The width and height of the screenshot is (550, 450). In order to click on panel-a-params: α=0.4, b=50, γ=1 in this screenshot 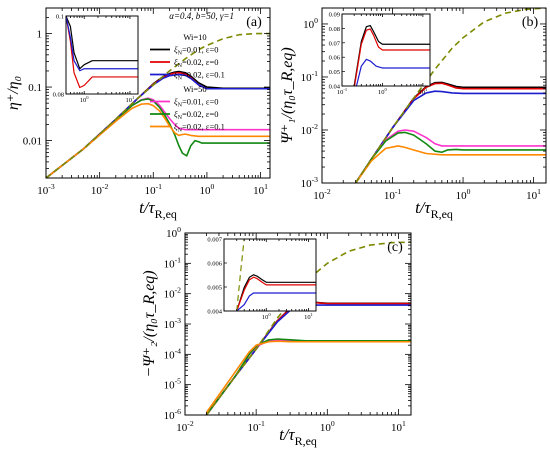, I will do `click(201, 16)`.